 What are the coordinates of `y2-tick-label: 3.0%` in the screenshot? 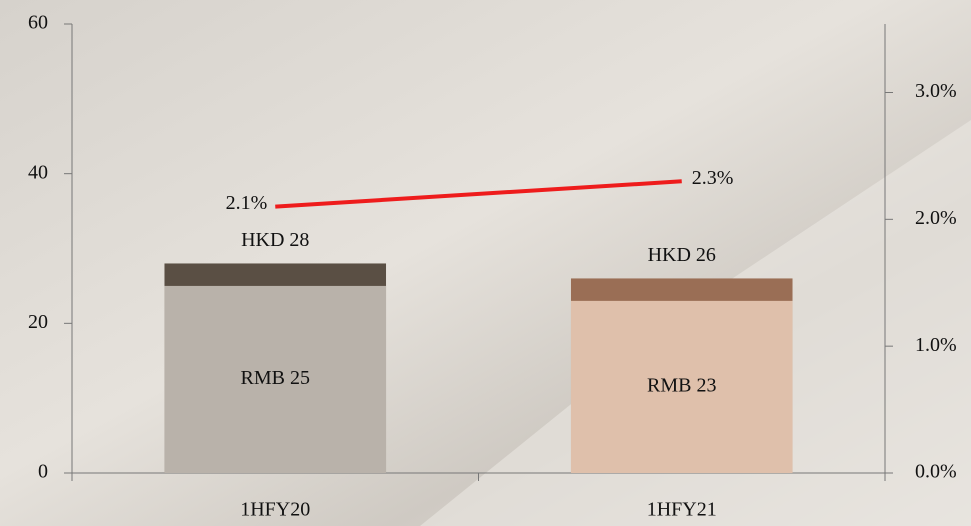 It's located at (936, 91).